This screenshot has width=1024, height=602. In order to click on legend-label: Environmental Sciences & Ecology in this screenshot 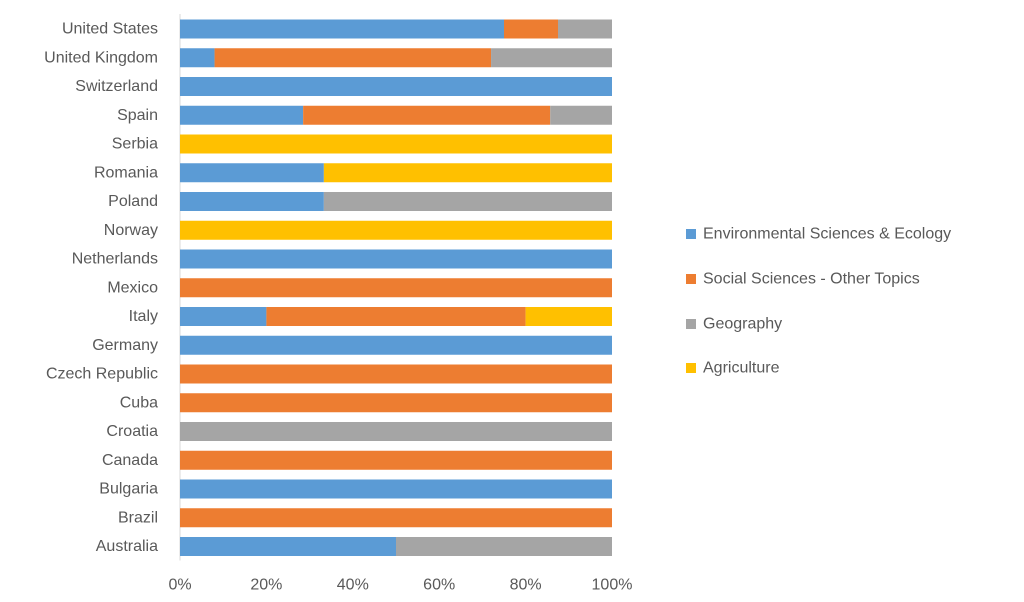, I will do `click(827, 234)`.